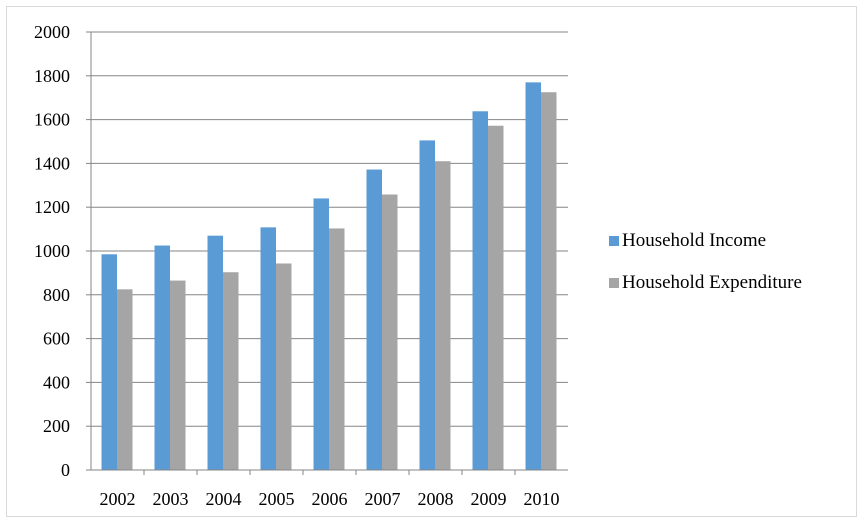  What do you see at coordinates (481, 290) in the screenshot?
I see `bar-household-income-2009` at bounding box center [481, 290].